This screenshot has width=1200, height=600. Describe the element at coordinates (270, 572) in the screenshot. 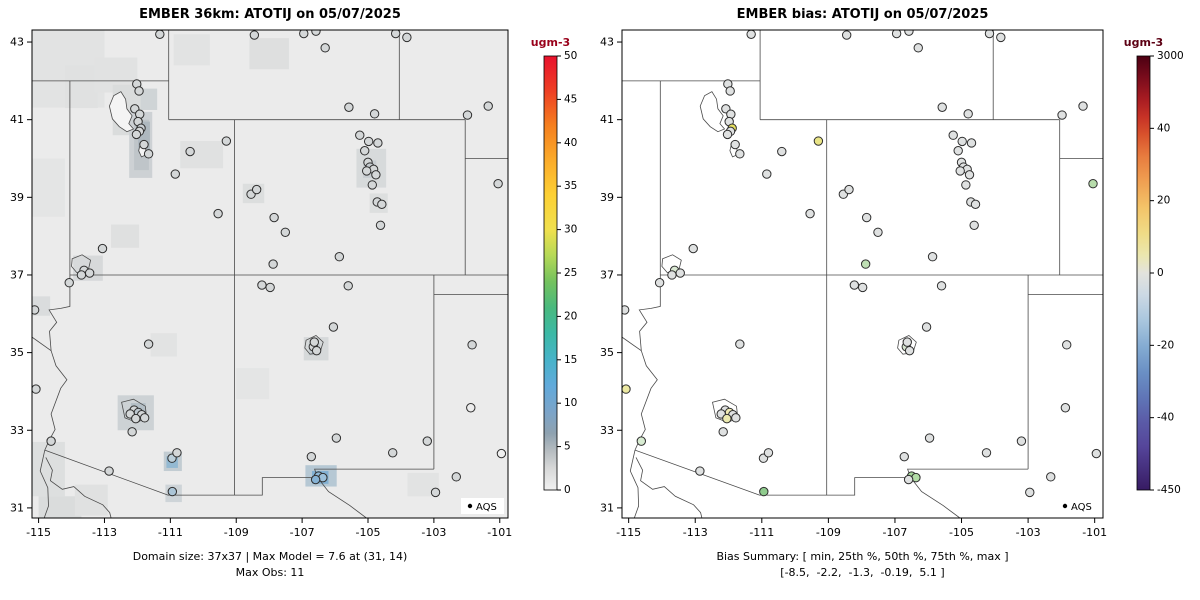

I see `model-caption-line2: Max Obs: 11` at that location.